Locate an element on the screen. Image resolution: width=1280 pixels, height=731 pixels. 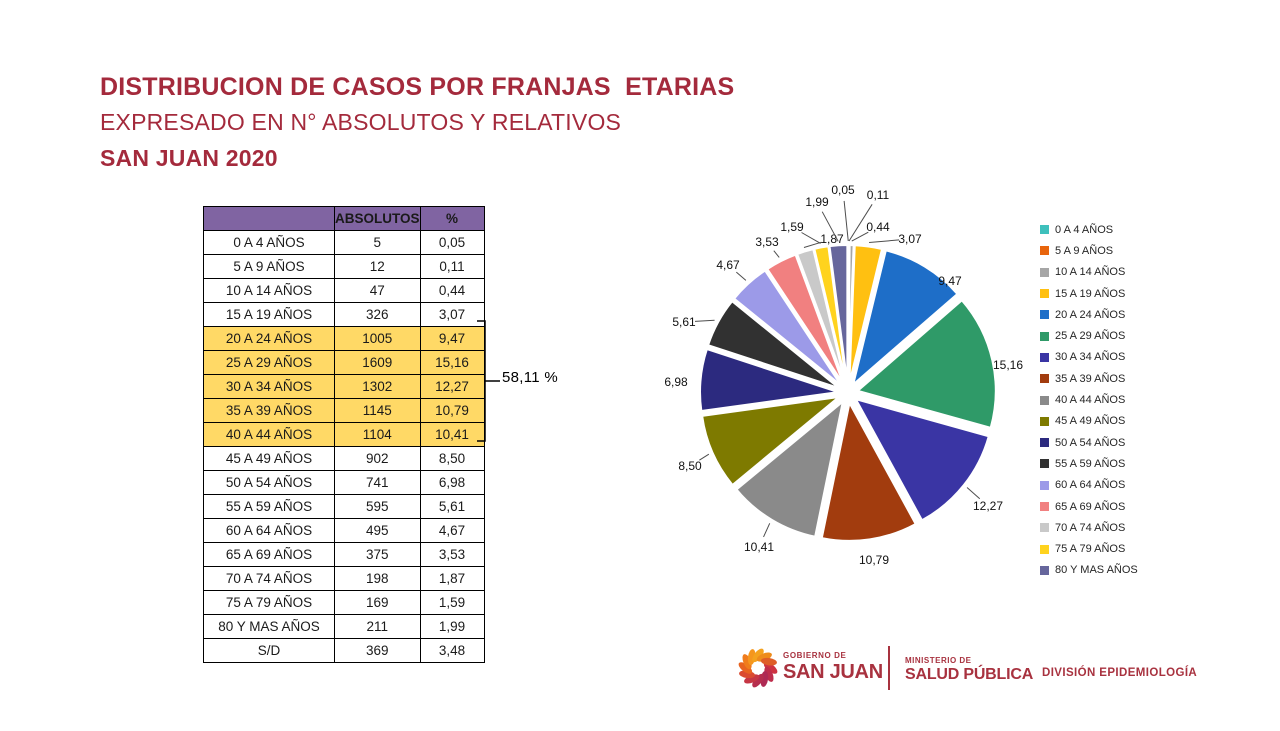
legend-item: 65 A 69 AÑOS is located at coordinates (1089, 506).